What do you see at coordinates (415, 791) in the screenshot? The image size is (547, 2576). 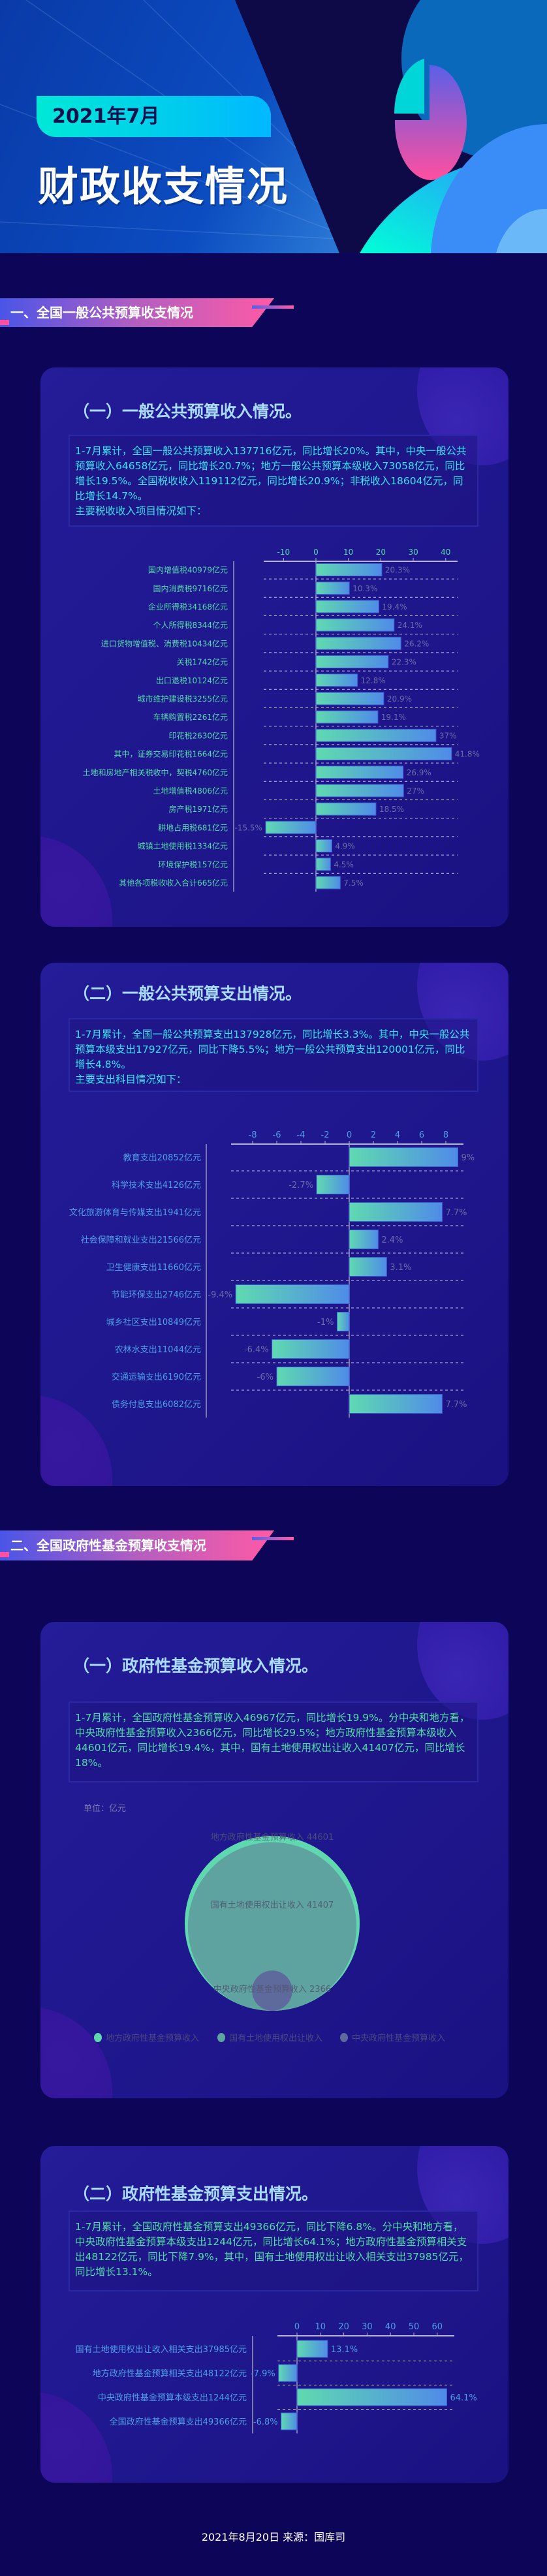 I see `data-label: 27%` at bounding box center [415, 791].